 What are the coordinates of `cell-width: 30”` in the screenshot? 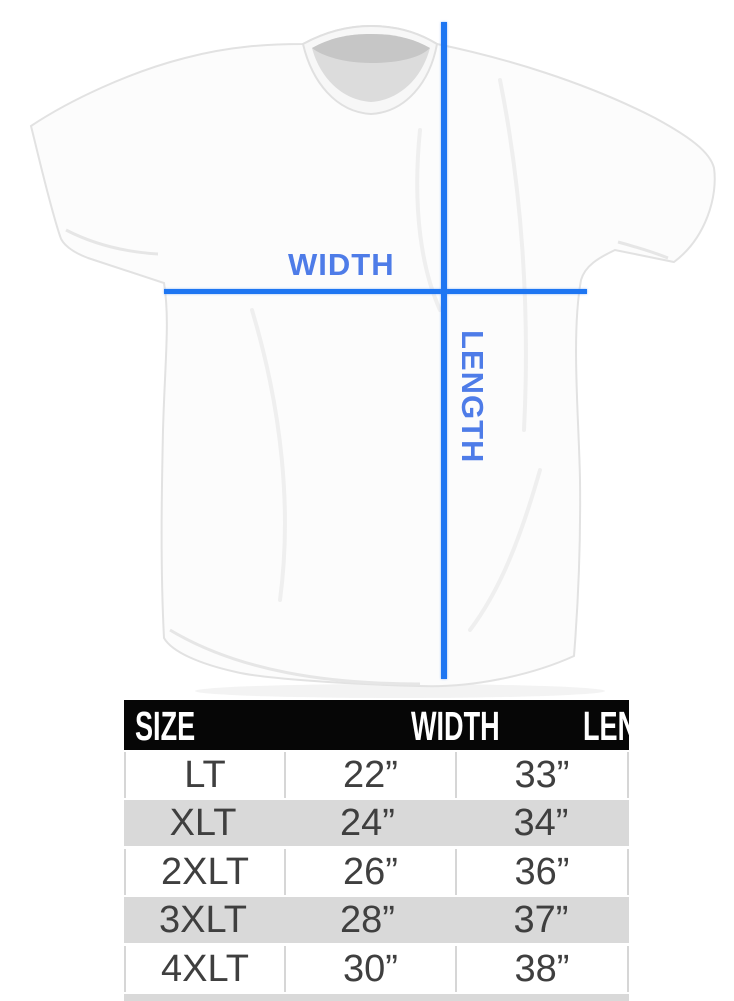 It's located at (369, 968).